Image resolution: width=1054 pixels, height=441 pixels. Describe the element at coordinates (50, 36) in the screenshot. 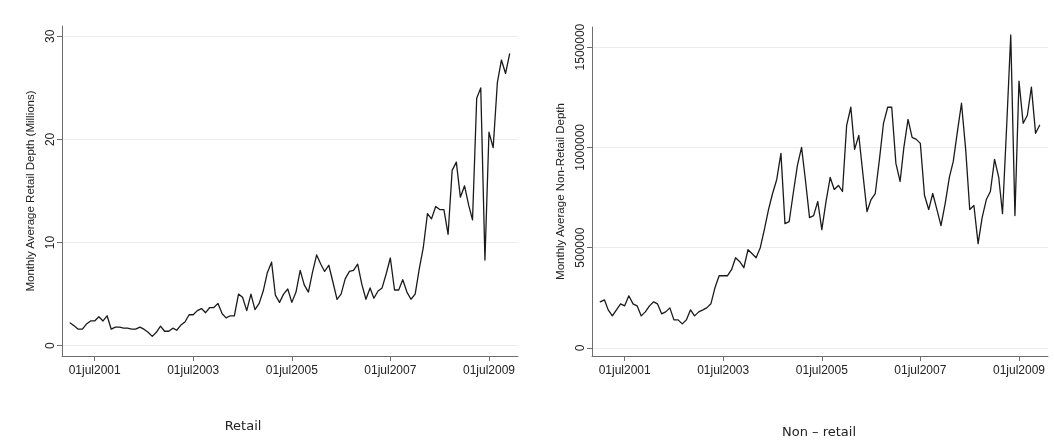

I see `y-tick-label: 30` at that location.